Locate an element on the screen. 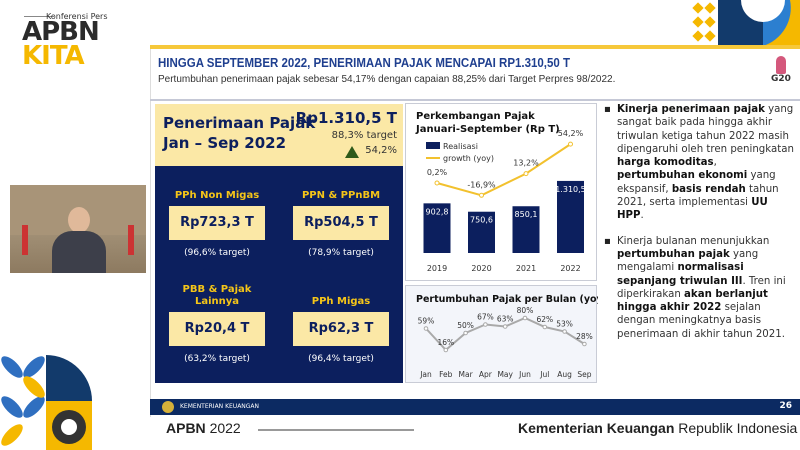 The height and width of the screenshot is (450, 800). category-value: Rp62,3 T is located at coordinates (341, 329).